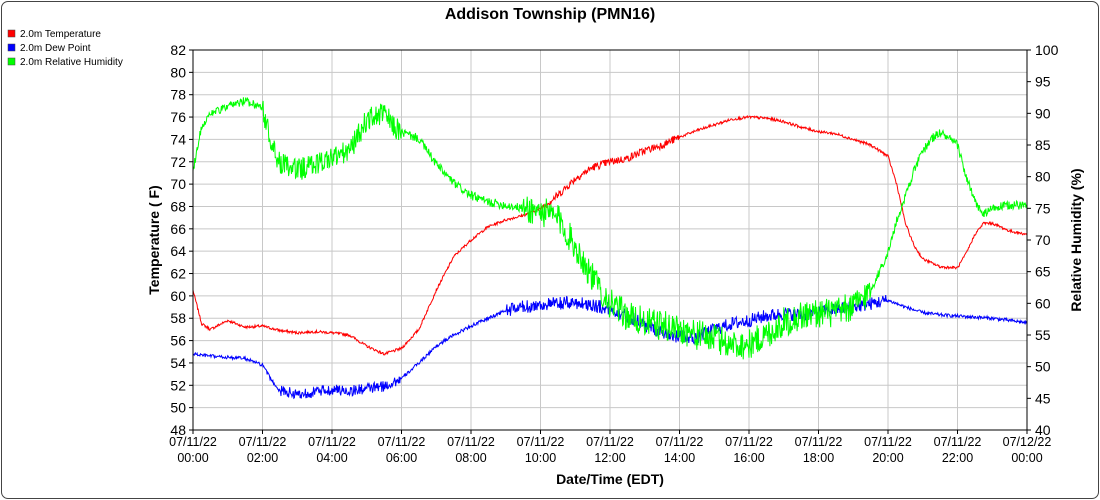  What do you see at coordinates (1043, 145) in the screenshot?
I see `right-tick-label: 85` at bounding box center [1043, 145].